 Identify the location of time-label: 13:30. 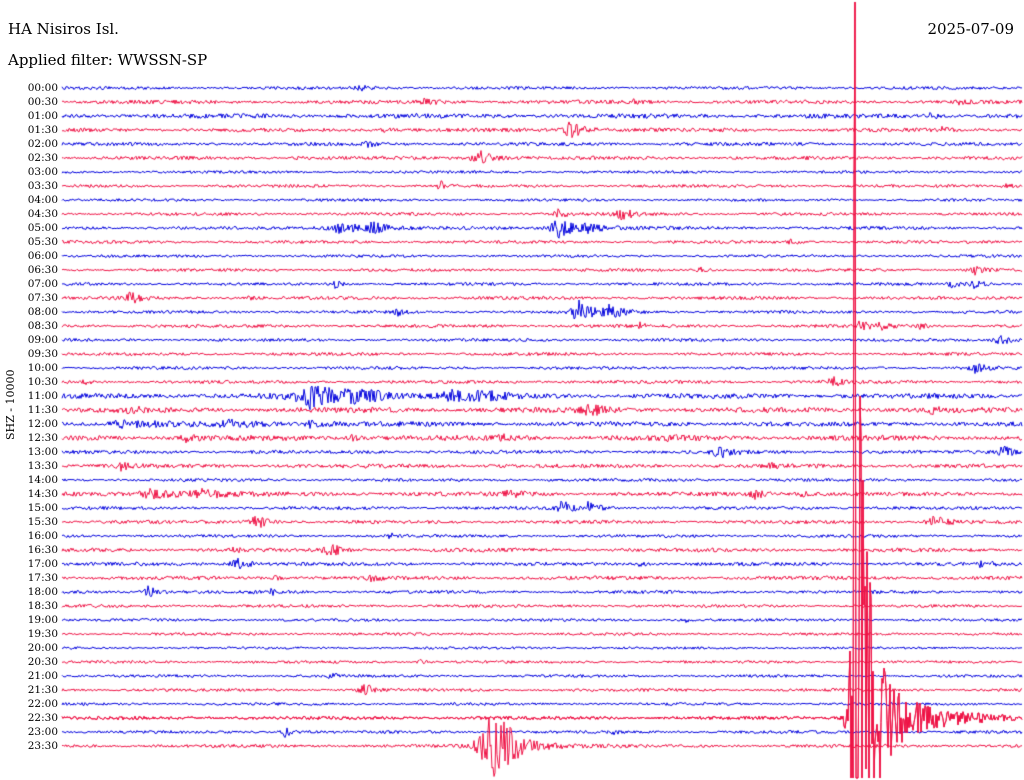
(42, 466).